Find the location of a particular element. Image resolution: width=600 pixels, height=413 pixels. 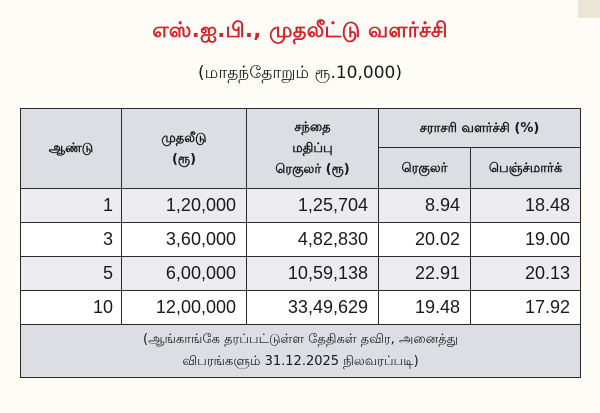

cell-regular: 8.94 is located at coordinates (424, 205).